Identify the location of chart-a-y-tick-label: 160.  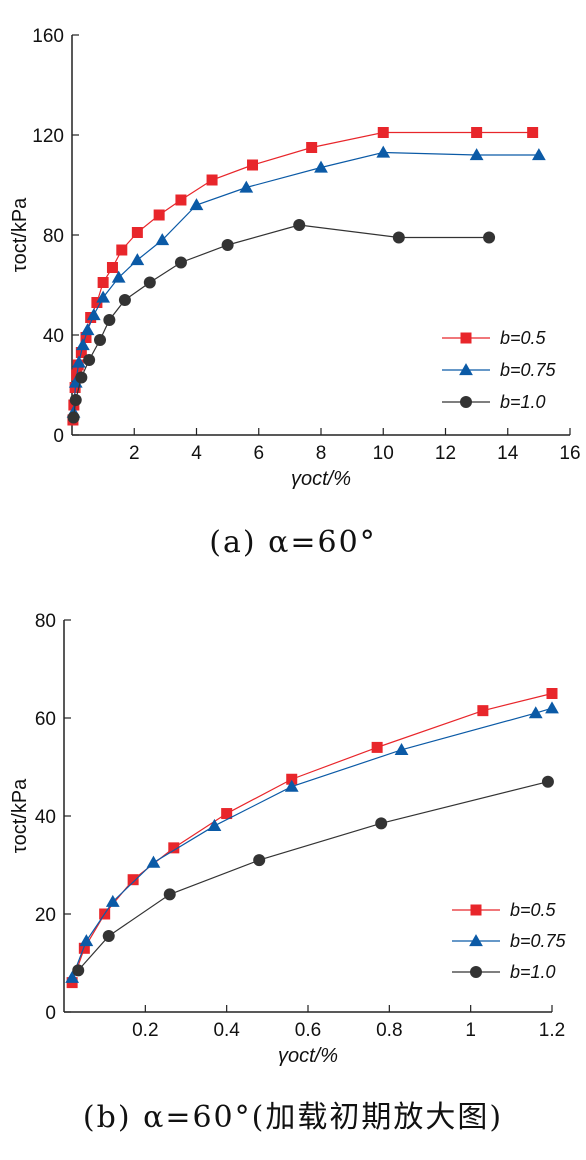
(48, 36).